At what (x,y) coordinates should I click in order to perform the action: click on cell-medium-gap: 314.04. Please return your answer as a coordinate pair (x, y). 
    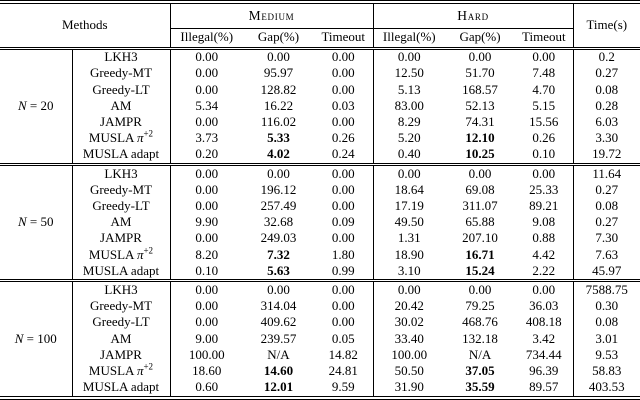
    Looking at the image, I should click on (278, 306).